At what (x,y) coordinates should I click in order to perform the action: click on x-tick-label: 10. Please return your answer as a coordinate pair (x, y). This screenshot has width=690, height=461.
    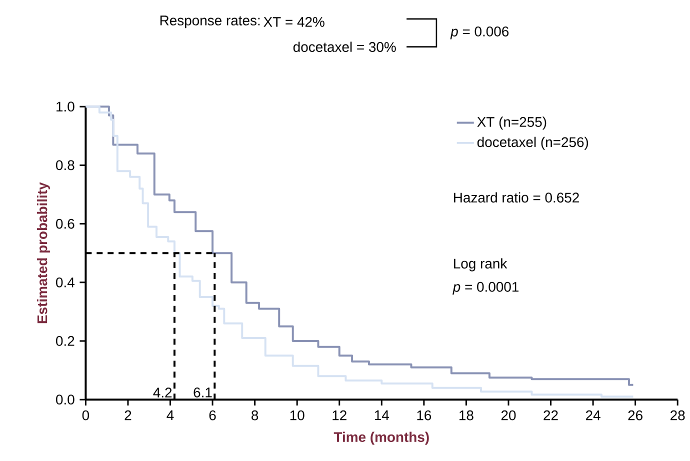
    Looking at the image, I should click on (297, 415).